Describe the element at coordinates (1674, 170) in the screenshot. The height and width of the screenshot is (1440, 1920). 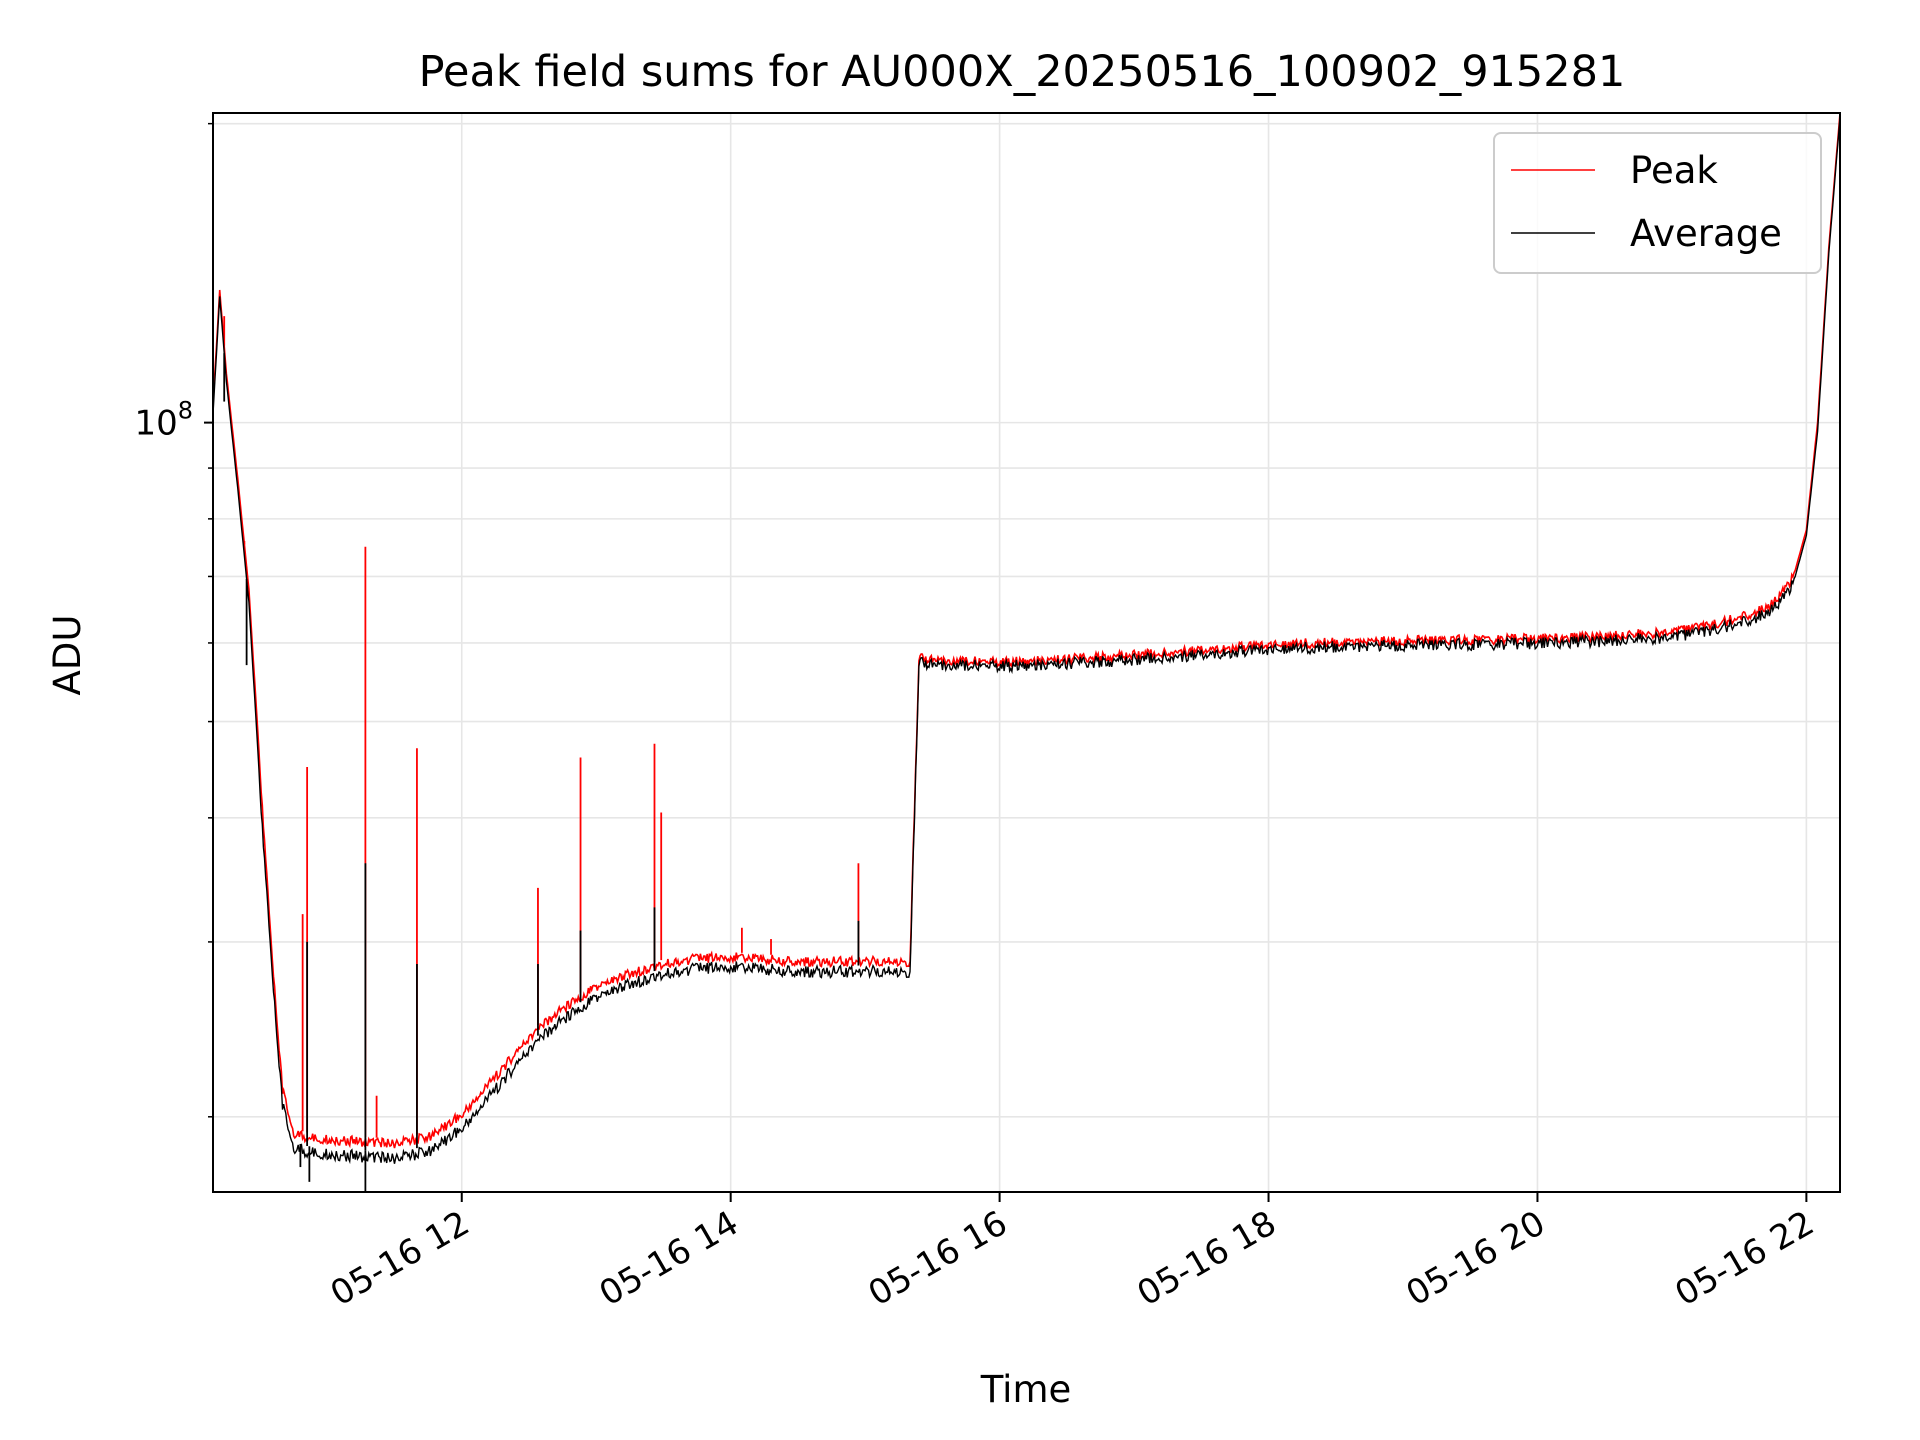
I see `legend-label-peak: Peak` at that location.